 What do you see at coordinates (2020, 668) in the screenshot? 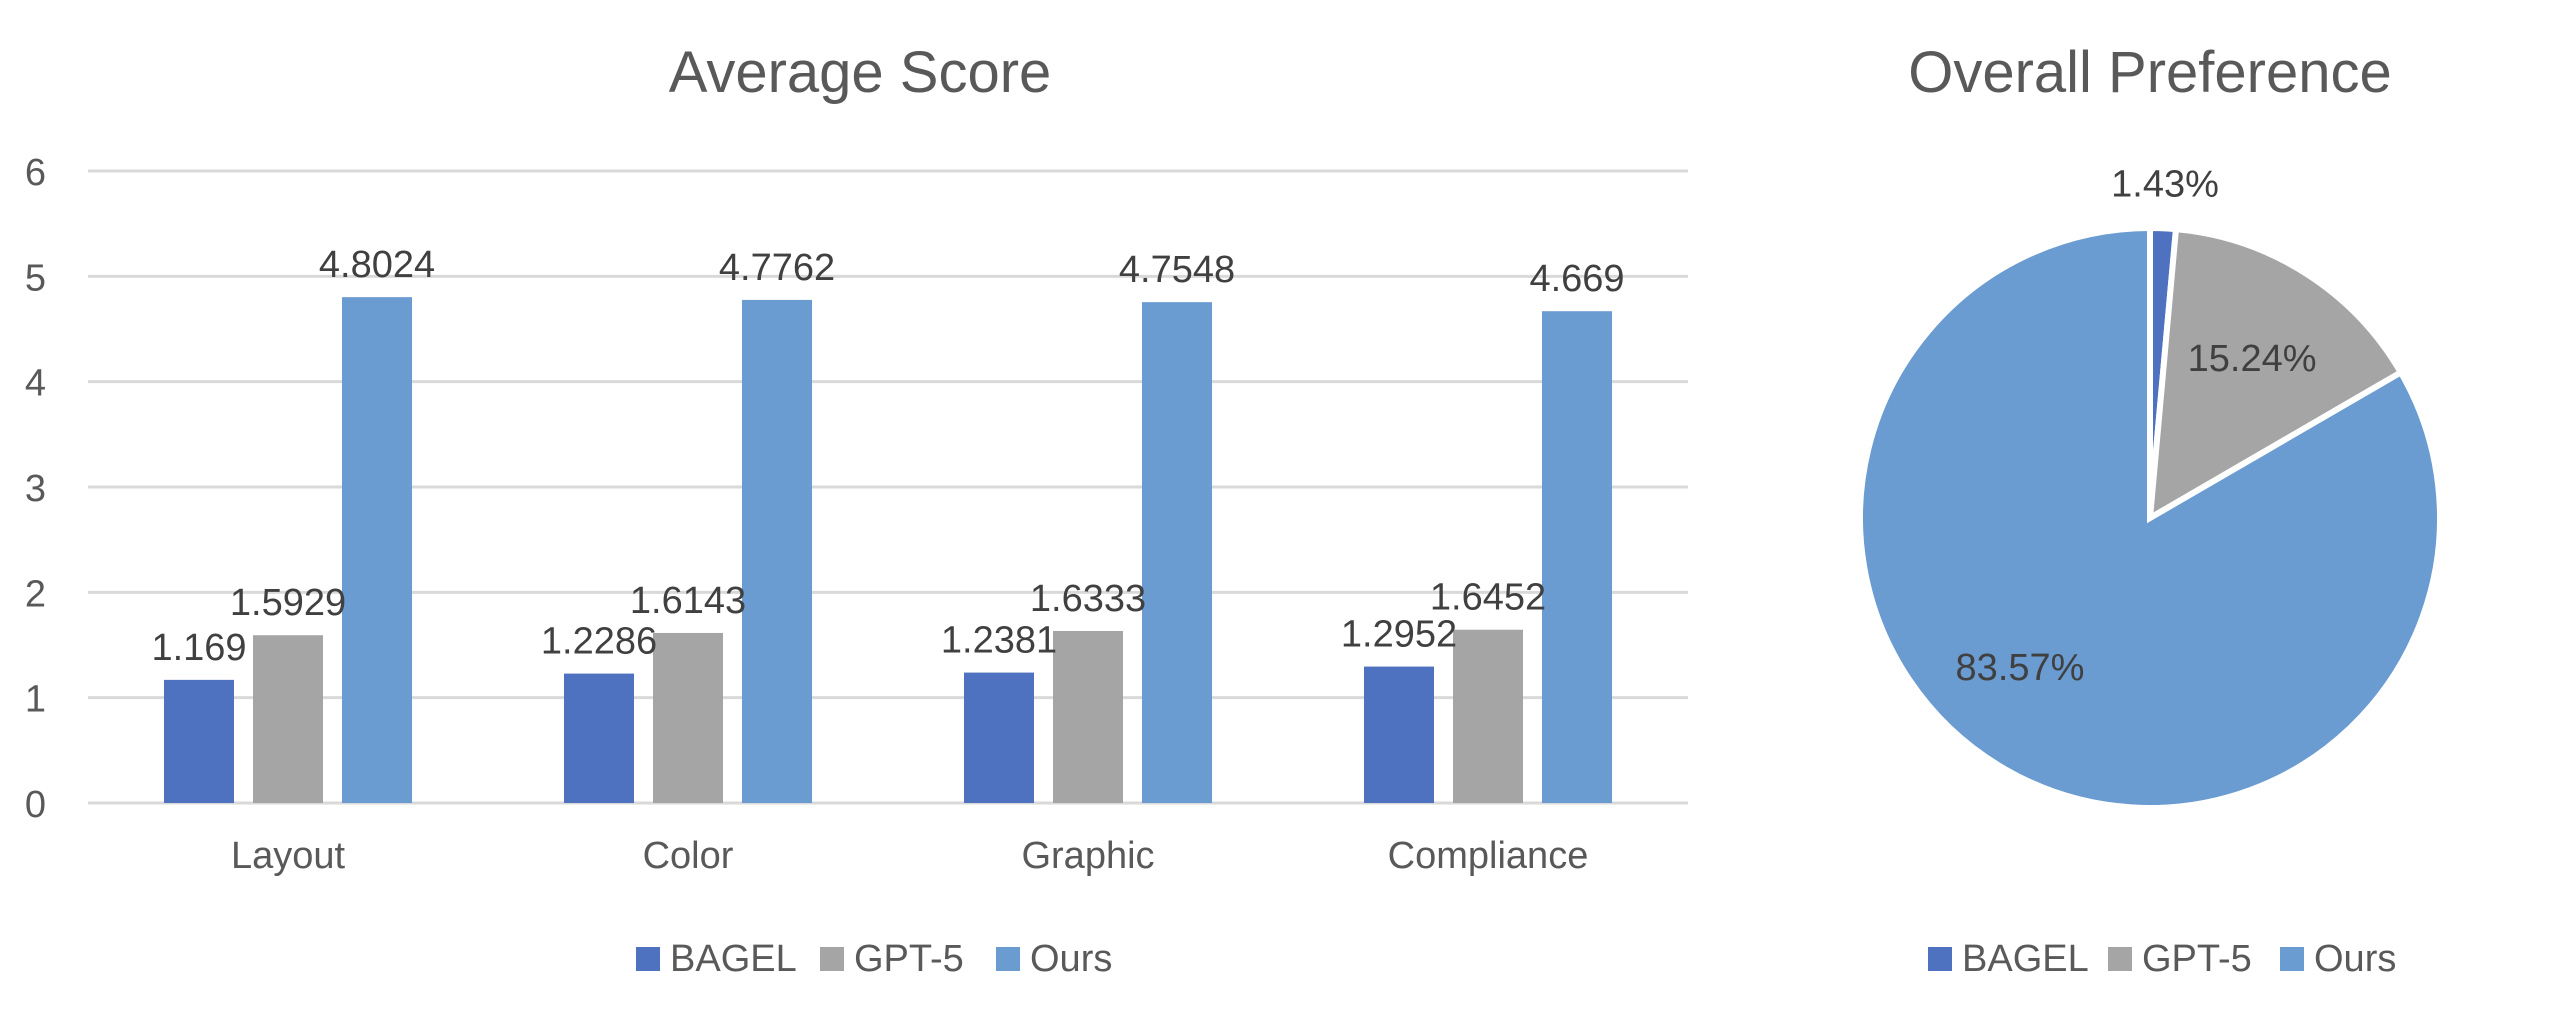
I see `pie-data-label: 83.57%` at bounding box center [2020, 668].